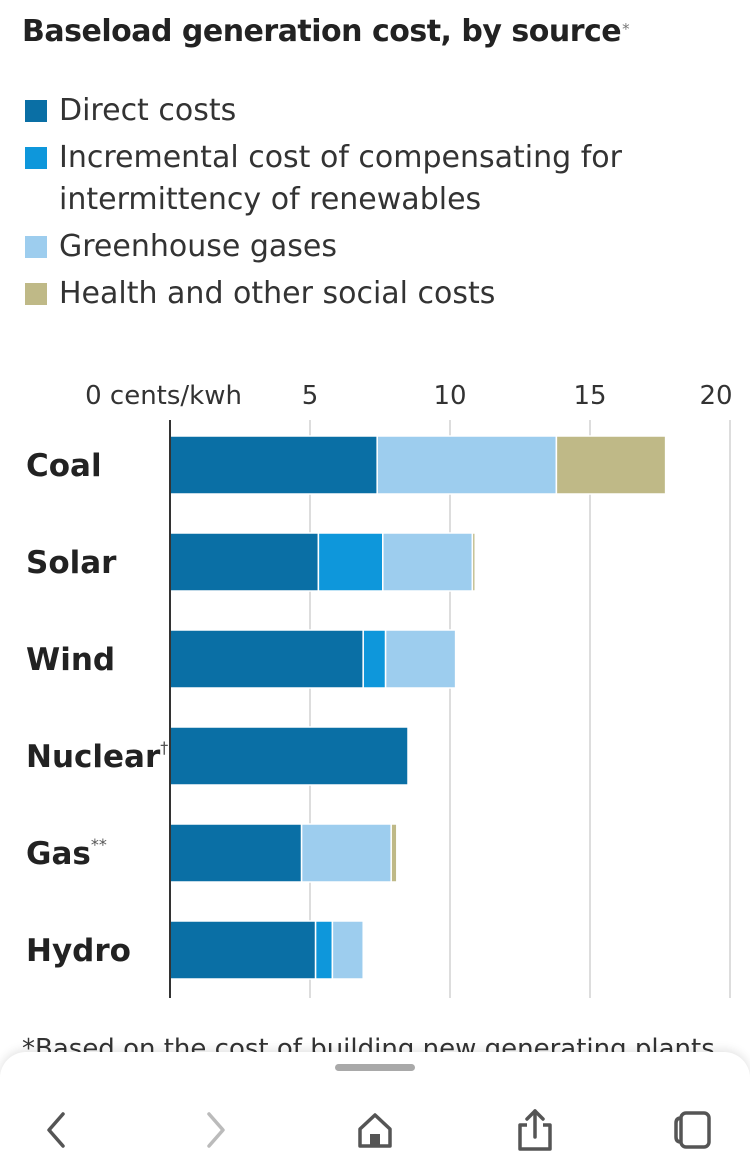 Image resolution: width=750 pixels, height=1172 pixels. Describe the element at coordinates (375, 111) in the screenshot. I see `legend-item-direct-costs: Direct costs` at that location.